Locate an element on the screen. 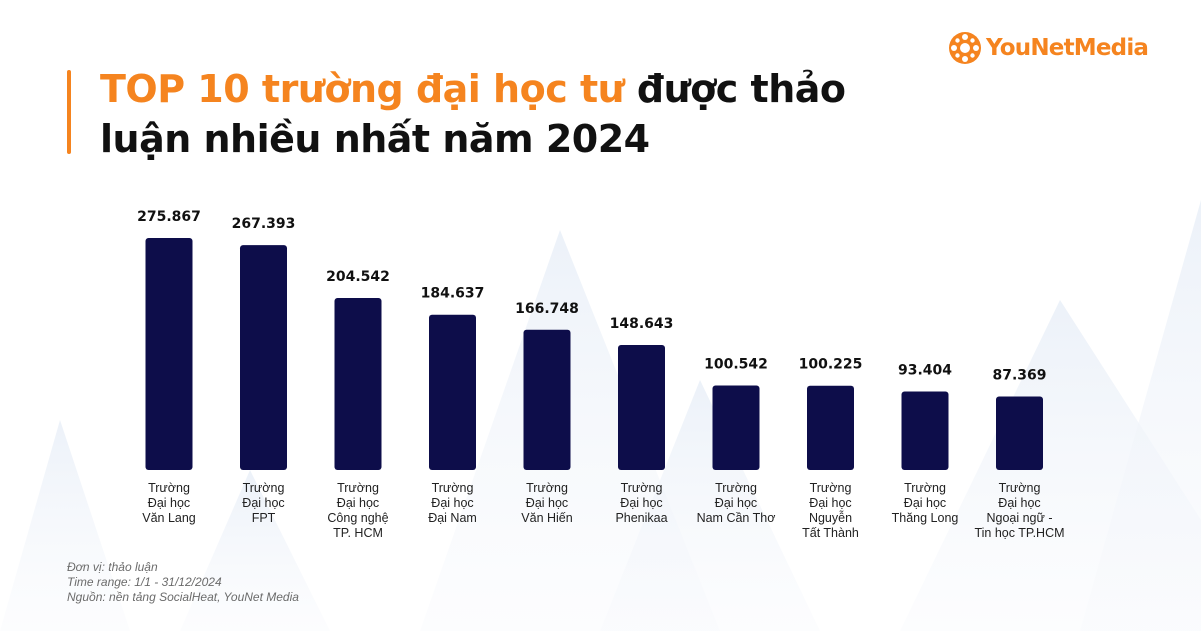  bar-group: 148.643 Trường Đại học Phenikaa is located at coordinates (642, 420).